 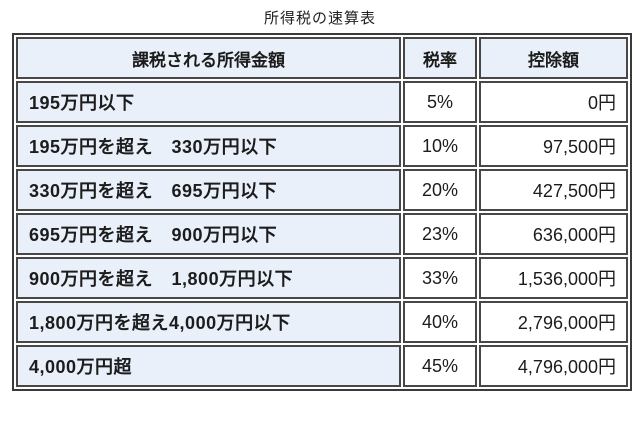 What do you see at coordinates (208, 278) in the screenshot?
I see `income-cell: 900万円を超え 1,800万円以下` at bounding box center [208, 278].